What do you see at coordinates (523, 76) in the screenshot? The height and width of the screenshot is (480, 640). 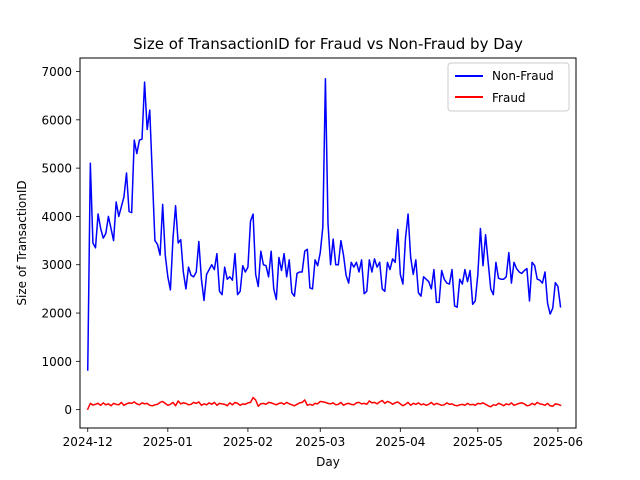 I see `legend-label-non-fraud: Non-Fraud` at bounding box center [523, 76].